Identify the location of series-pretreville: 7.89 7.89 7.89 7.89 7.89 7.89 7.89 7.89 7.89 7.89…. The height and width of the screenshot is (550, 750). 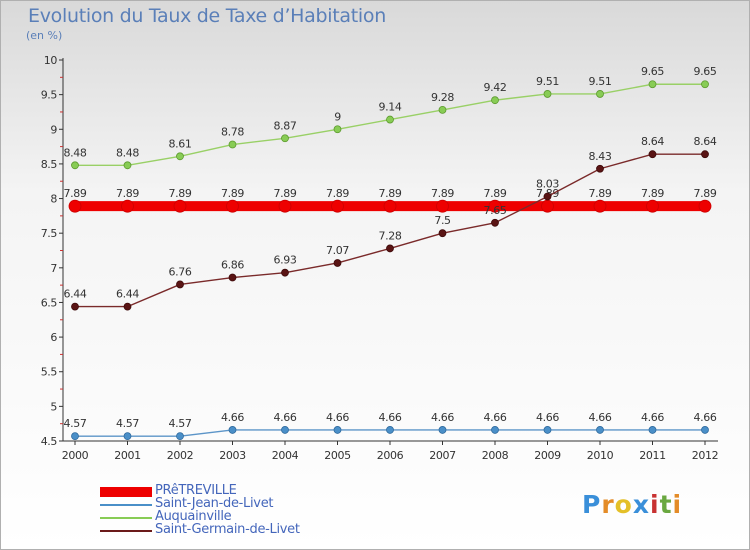
(390, 200).